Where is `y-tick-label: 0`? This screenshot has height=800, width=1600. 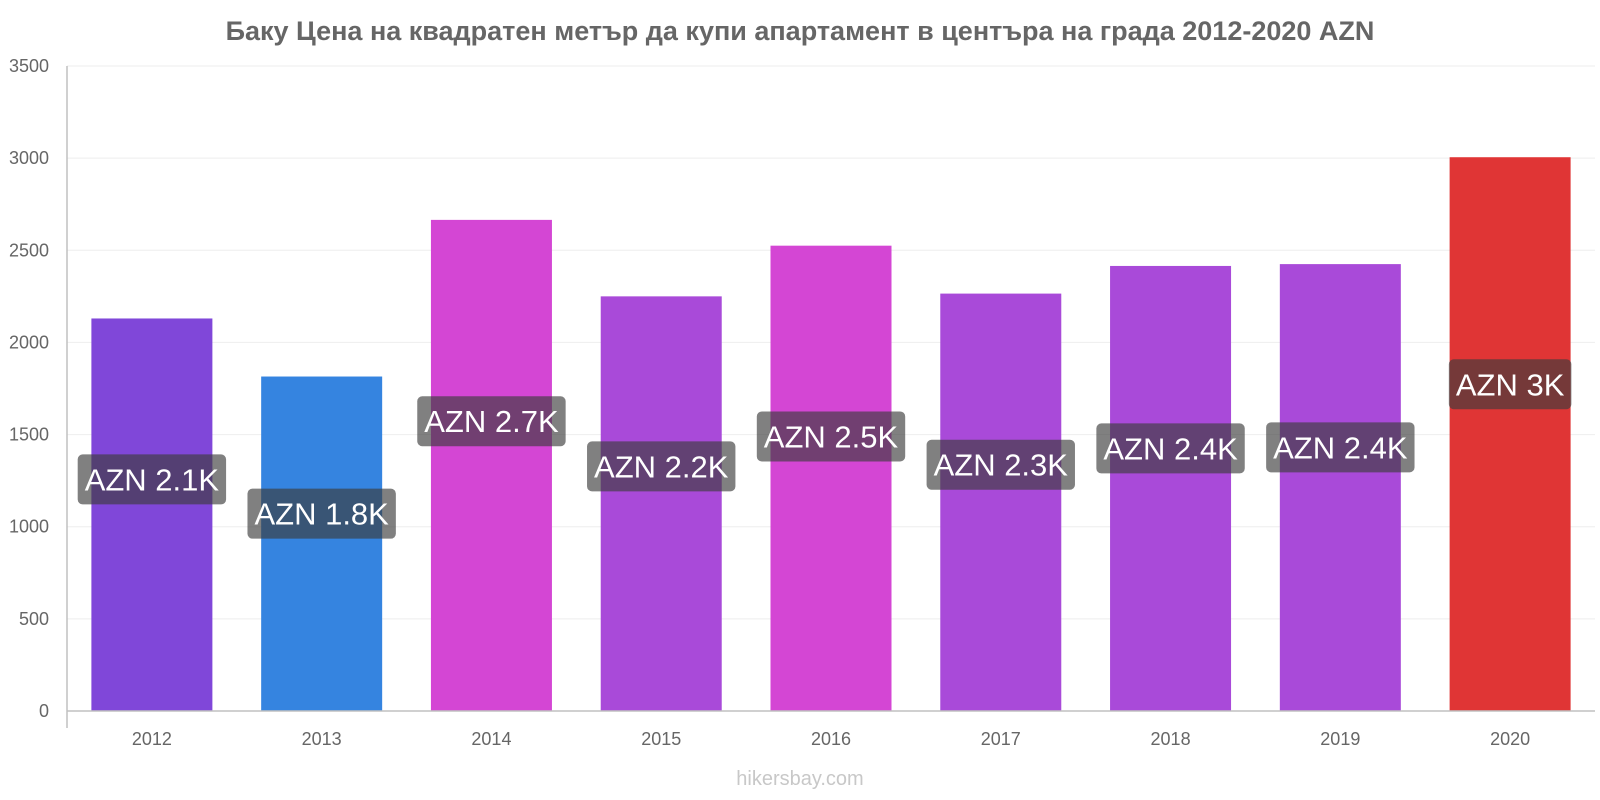
y-tick-label: 0 is located at coordinates (44, 711).